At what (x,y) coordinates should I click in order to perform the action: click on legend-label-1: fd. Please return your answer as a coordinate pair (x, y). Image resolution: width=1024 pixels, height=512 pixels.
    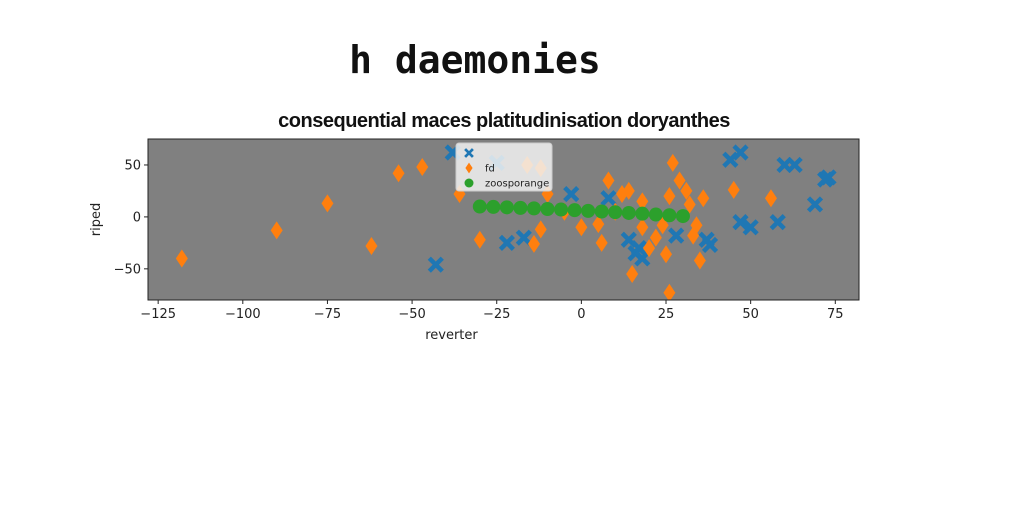
    Looking at the image, I should click on (490, 169).